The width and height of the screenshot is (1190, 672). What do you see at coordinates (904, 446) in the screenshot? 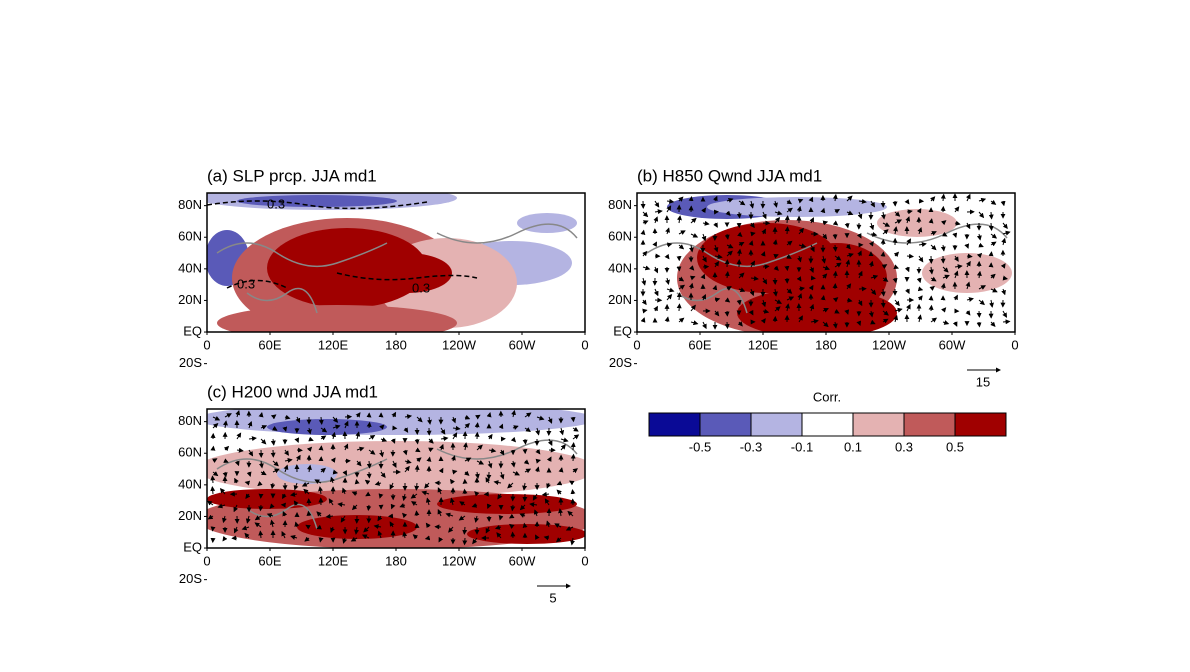
I see `colorbar-label: 0.3` at bounding box center [904, 446].